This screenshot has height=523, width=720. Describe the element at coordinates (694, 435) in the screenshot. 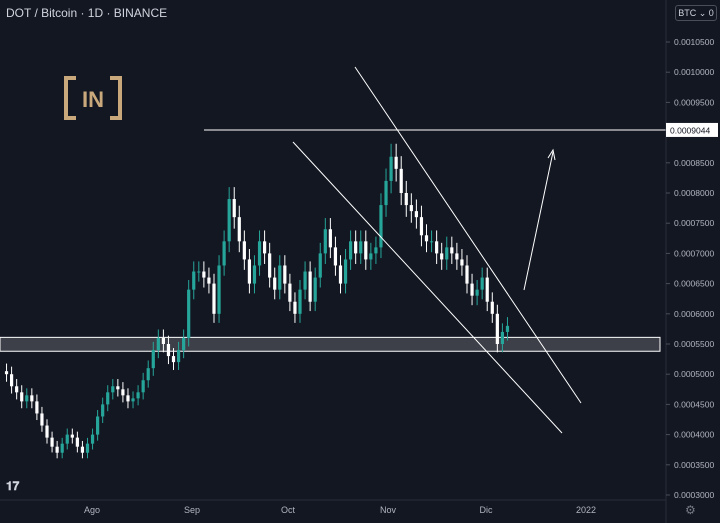

I see `y-tick-label: 0.0004000` at that location.